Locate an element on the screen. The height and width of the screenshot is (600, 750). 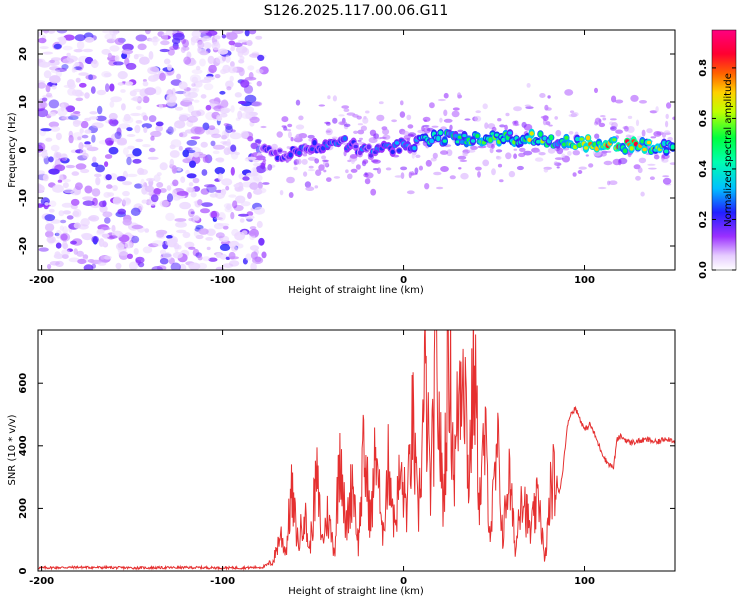
x-tick-label: -100 is located at coordinates (222, 280).